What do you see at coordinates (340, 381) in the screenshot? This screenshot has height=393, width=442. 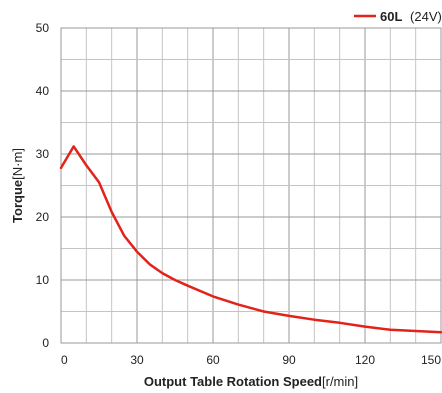 I see `x-axis-title-unit: [r/min]` at bounding box center [340, 381].